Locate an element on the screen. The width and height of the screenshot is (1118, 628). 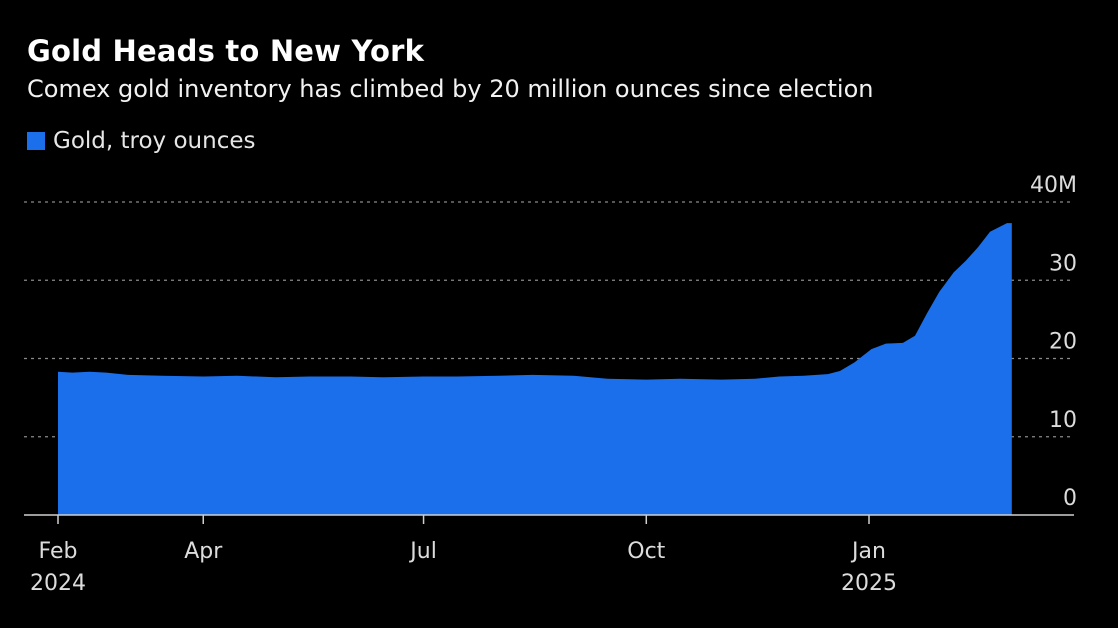
x-axis is located at coordinates (549, 519).